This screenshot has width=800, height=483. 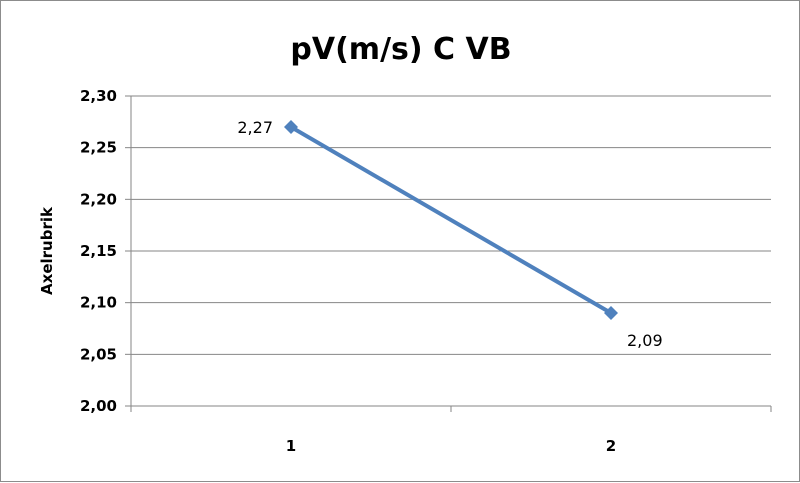 I want to click on y-tick-labels: 2,00 2,05 2,10 2,15 2,20 2,25 2,30, so click(x=98, y=251).